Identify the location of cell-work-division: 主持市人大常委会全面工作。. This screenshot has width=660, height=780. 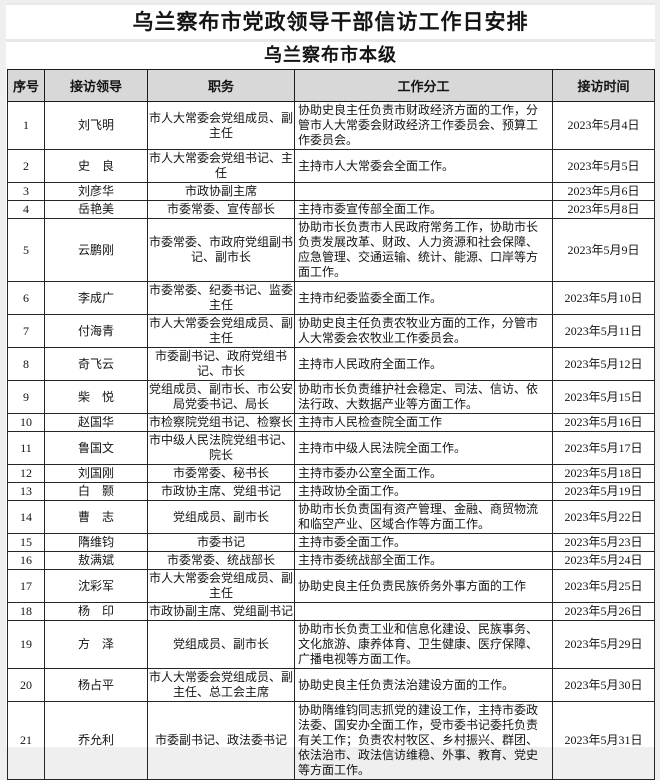
(423, 166).